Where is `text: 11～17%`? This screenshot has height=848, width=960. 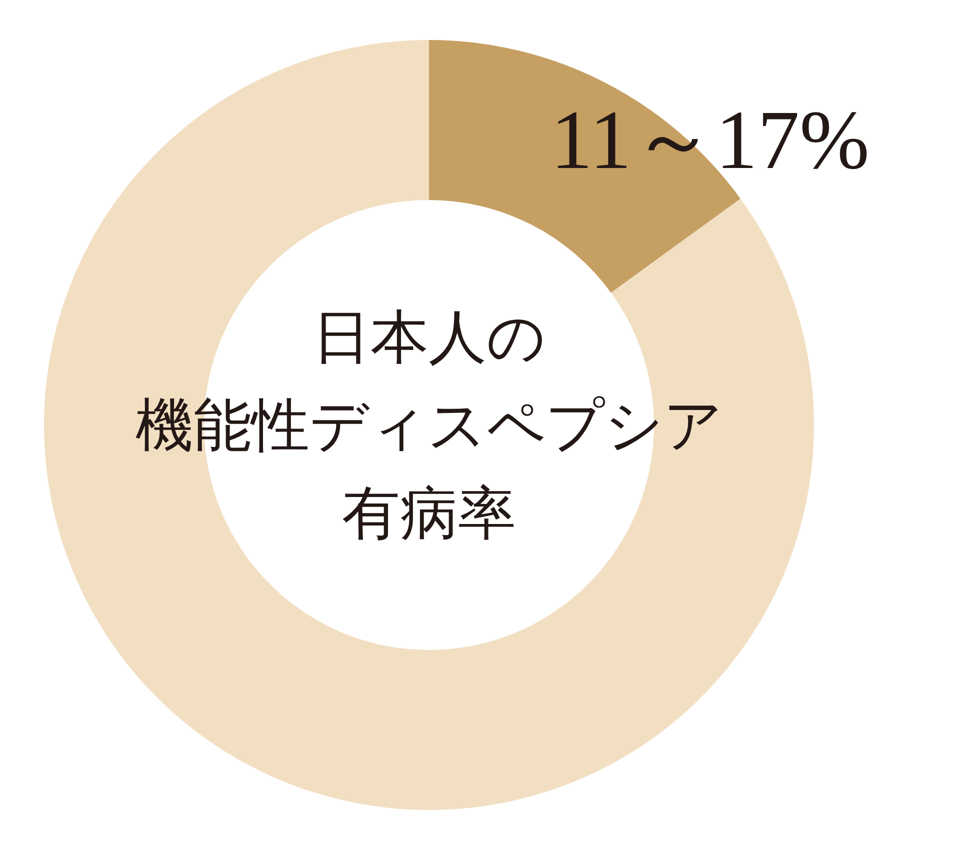 text: 11～17% is located at coordinates (710, 140).